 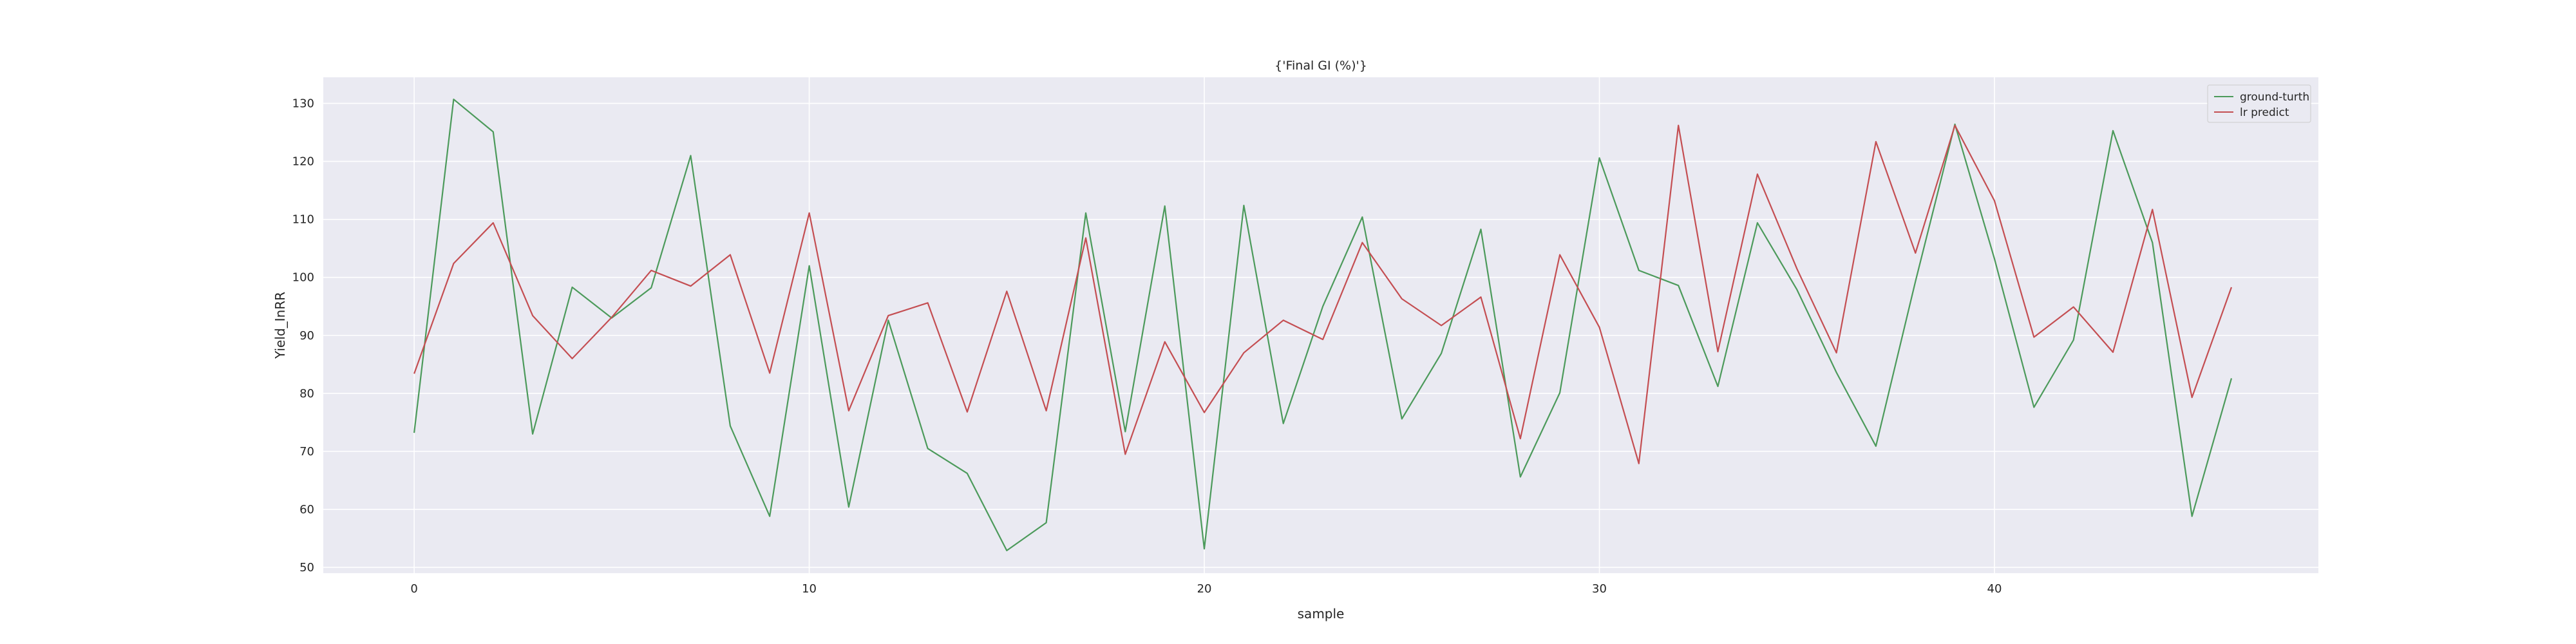 What do you see at coordinates (306, 394) in the screenshot?
I see `y-tick-label: 80` at bounding box center [306, 394].